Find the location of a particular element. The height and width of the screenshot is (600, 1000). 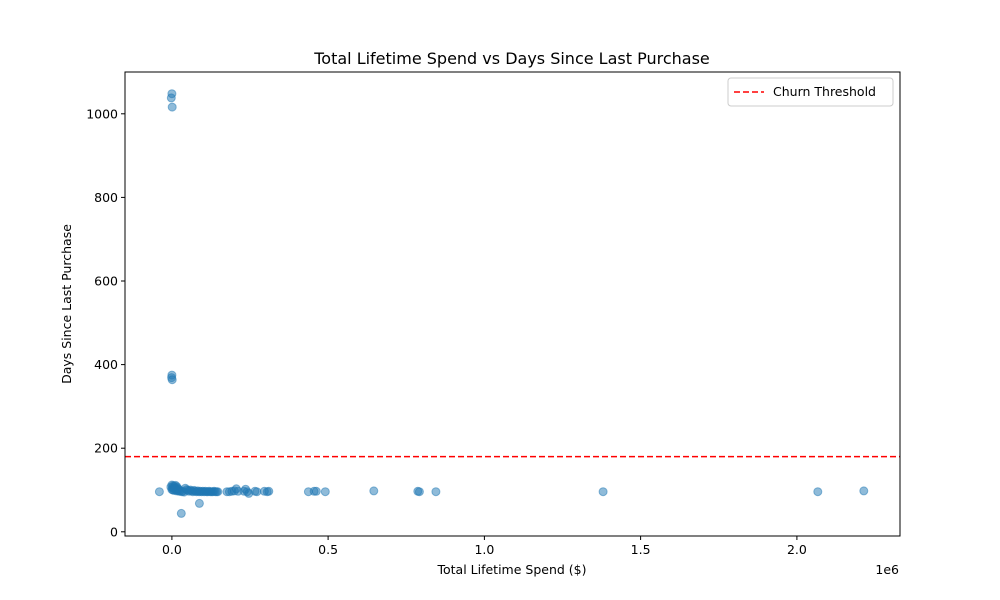

y-axis-label: Days Since Last Purchase is located at coordinates (66, 304).